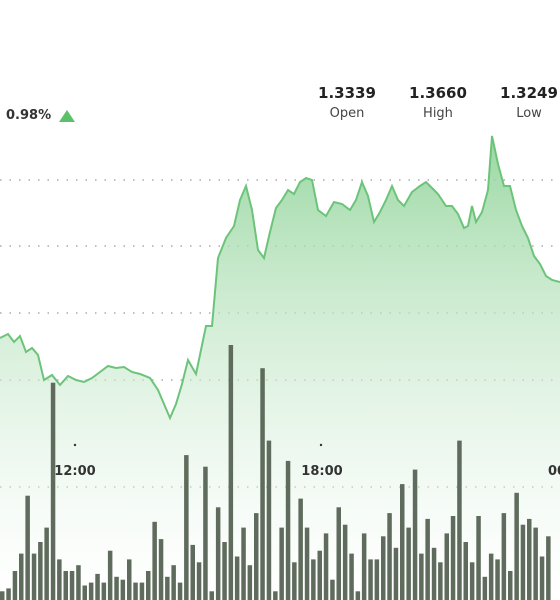 This screenshot has height=600, width=560. What do you see at coordinates (554, 471) in the screenshot?
I see `x-tick-label: 00` at bounding box center [554, 471].